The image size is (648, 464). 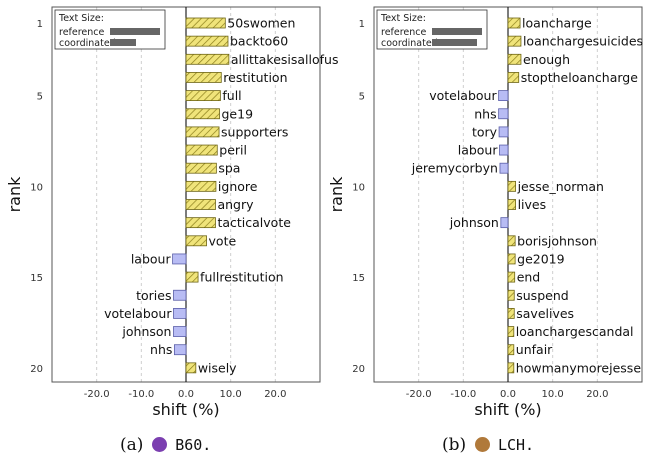 What do you see at coordinates (138, 313) in the screenshot?
I see `panel-a-bar-label: votelabour` at bounding box center [138, 313].